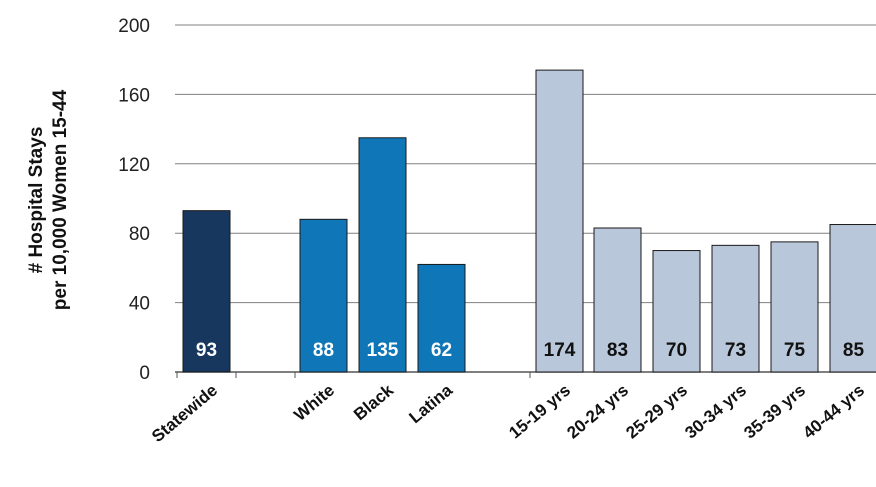 Image resolution: width=876 pixels, height=487 pixels. What do you see at coordinates (36, 200) in the screenshot?
I see `y-axis-title-line-1: # Hospital Stays` at bounding box center [36, 200].